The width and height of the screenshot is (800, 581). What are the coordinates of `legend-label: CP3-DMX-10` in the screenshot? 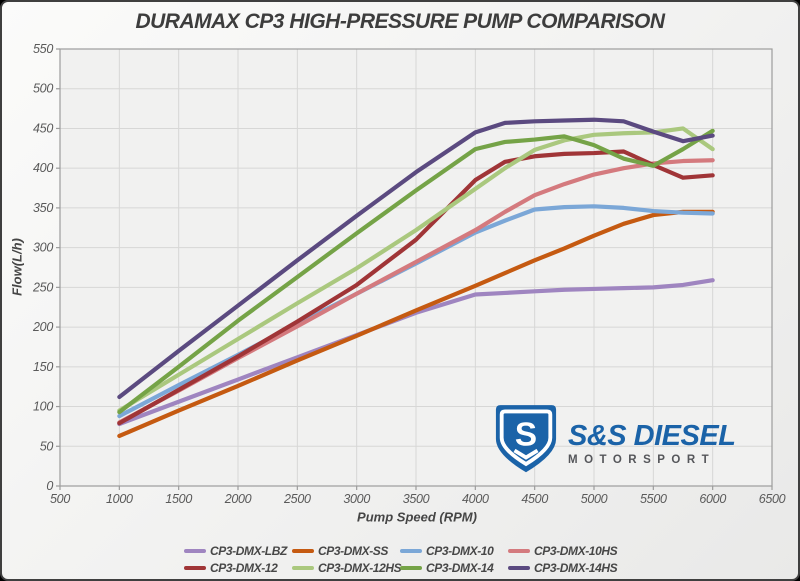 It's located at (460, 551).